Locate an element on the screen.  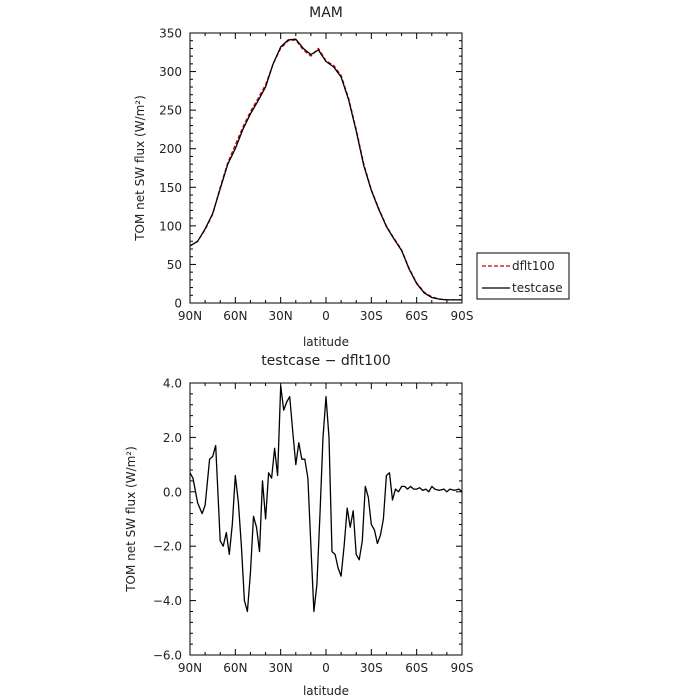
y-tick-label: 150 is located at coordinates (170, 188).